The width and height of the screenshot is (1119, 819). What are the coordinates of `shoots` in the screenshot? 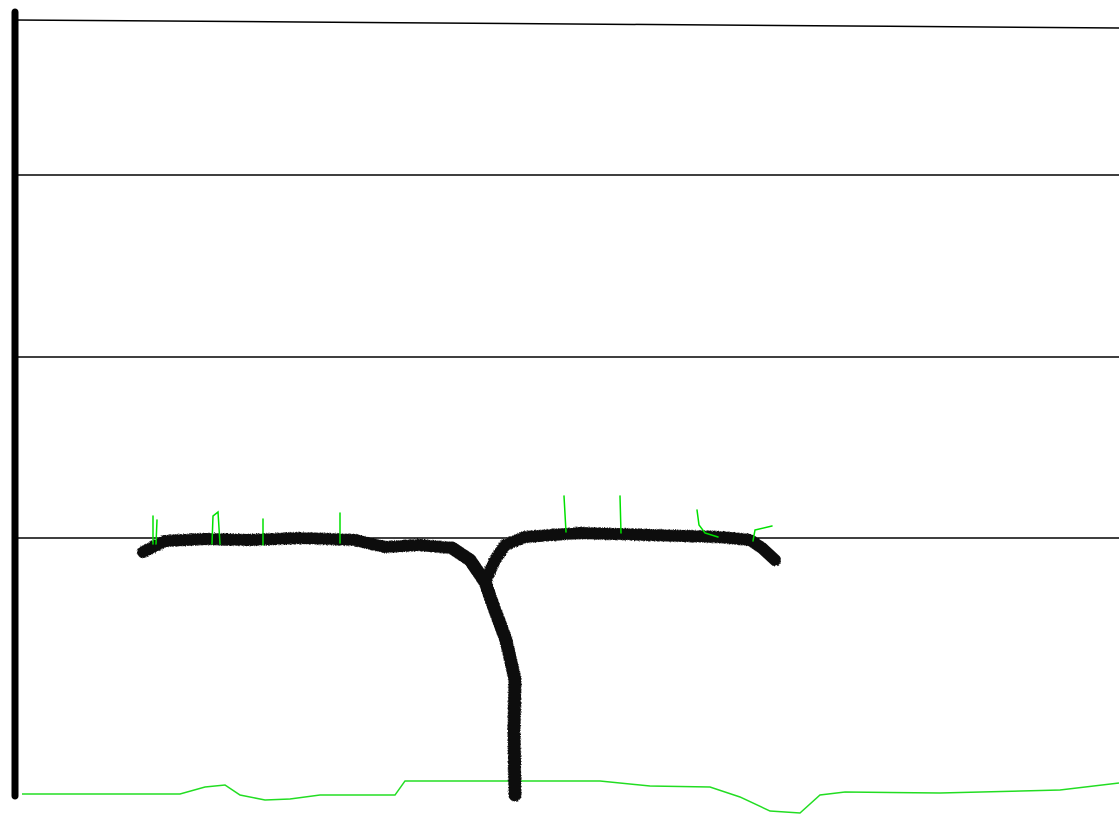 It's located at (462, 520).